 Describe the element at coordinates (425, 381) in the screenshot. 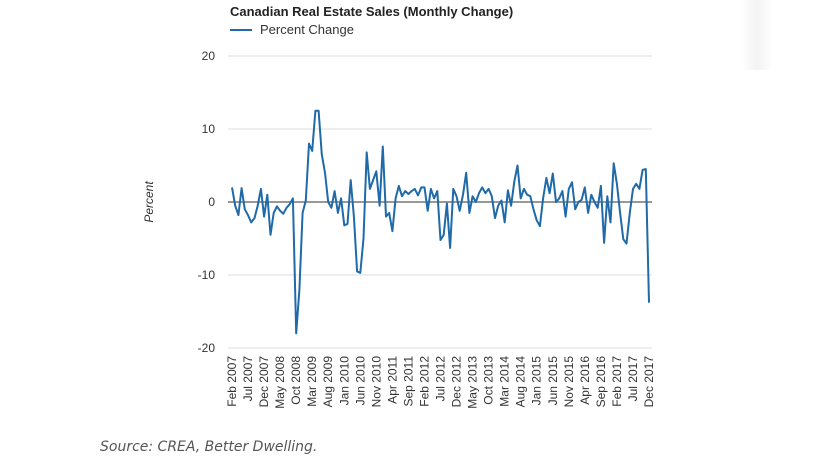

I see `x-tick-label: Feb 2012` at that location.